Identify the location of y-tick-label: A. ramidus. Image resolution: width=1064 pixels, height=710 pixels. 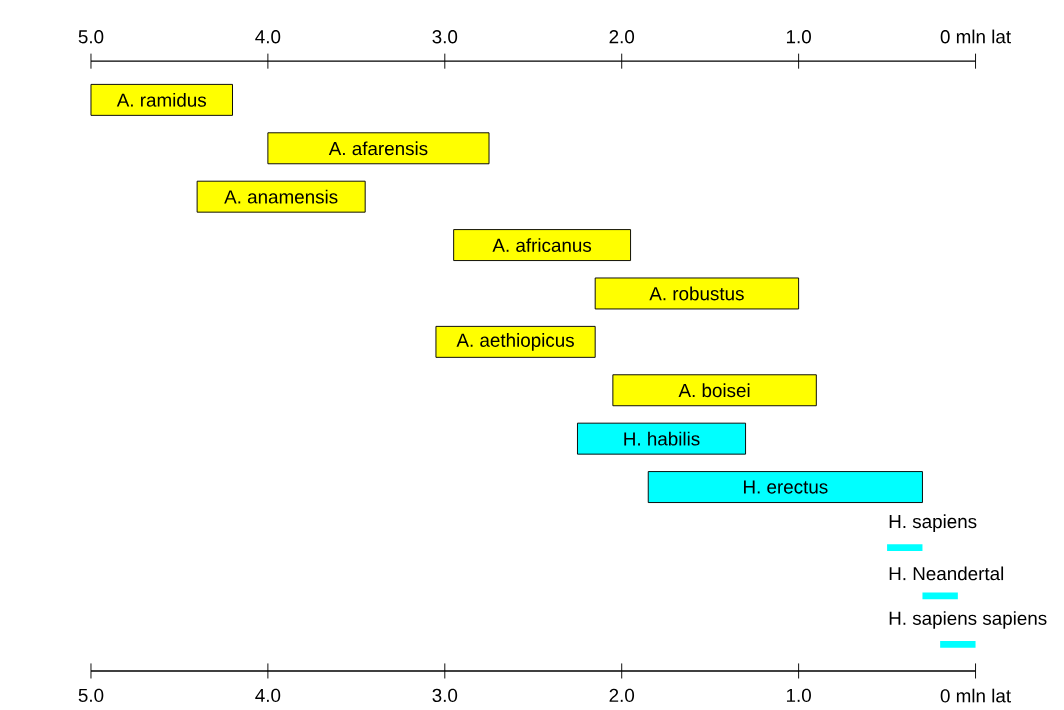
(161, 100).